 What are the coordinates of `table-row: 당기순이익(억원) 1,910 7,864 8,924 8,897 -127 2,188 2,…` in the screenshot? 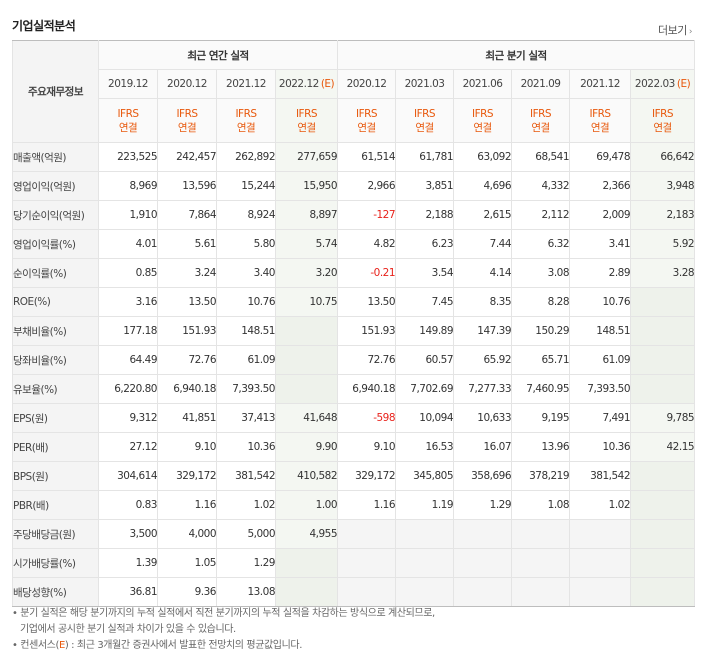 It's located at (354, 215).